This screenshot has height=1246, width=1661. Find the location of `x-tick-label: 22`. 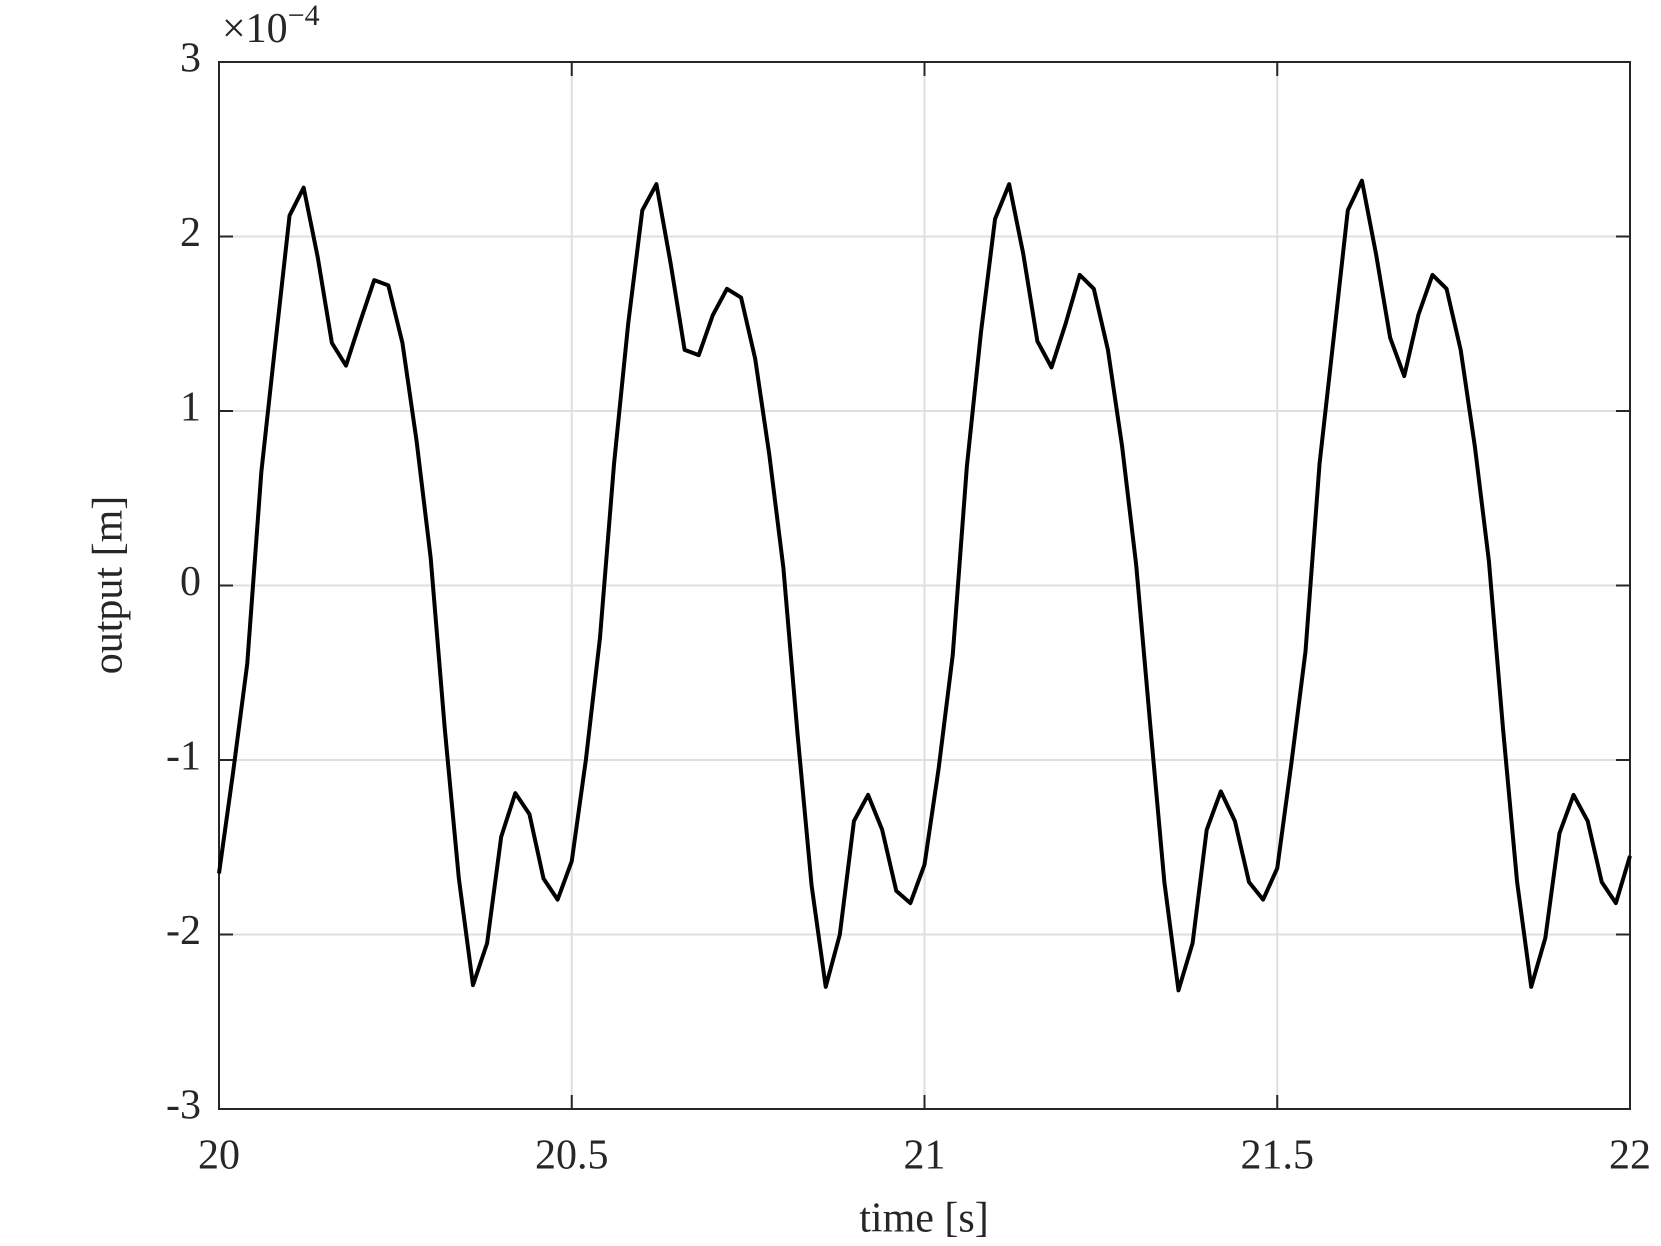

x-tick-label: 22 is located at coordinates (1630, 1156).